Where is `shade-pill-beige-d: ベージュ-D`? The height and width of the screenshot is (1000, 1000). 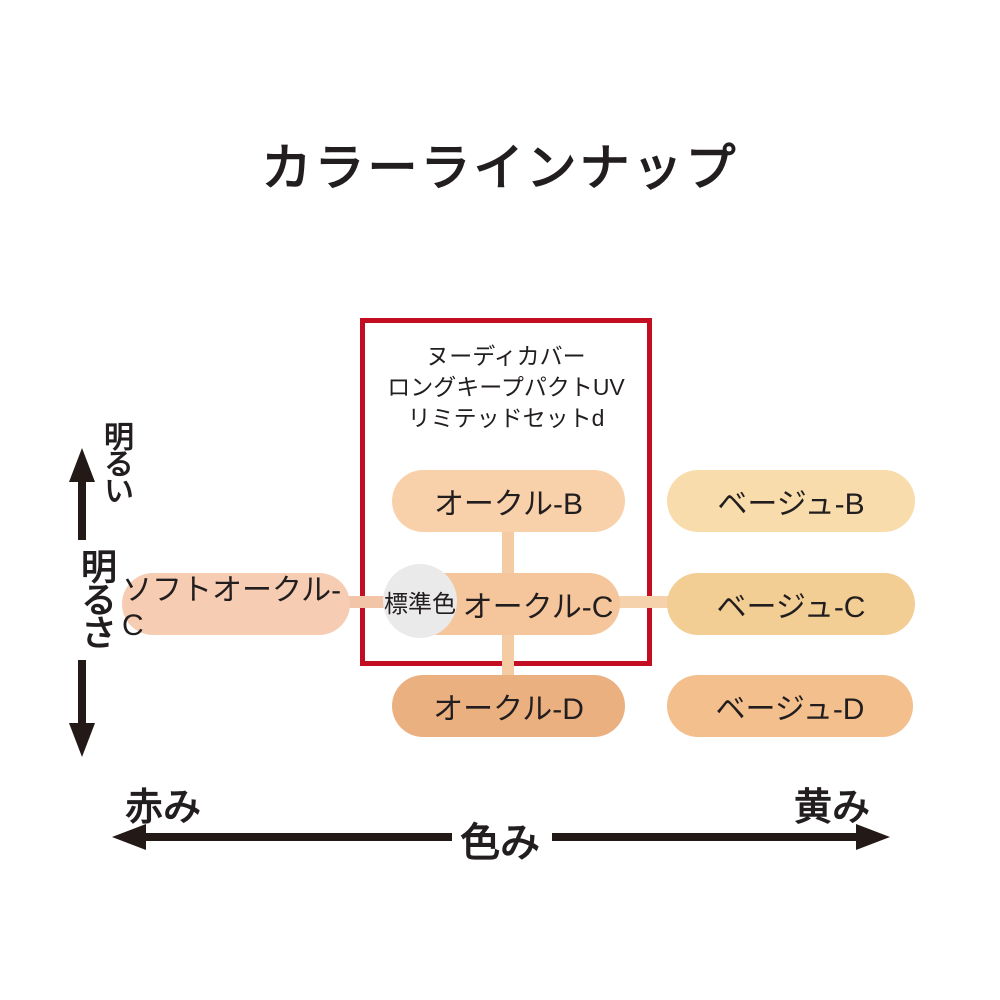
shade-pill-beige-d: ベージュ-D is located at coordinates (790, 706).